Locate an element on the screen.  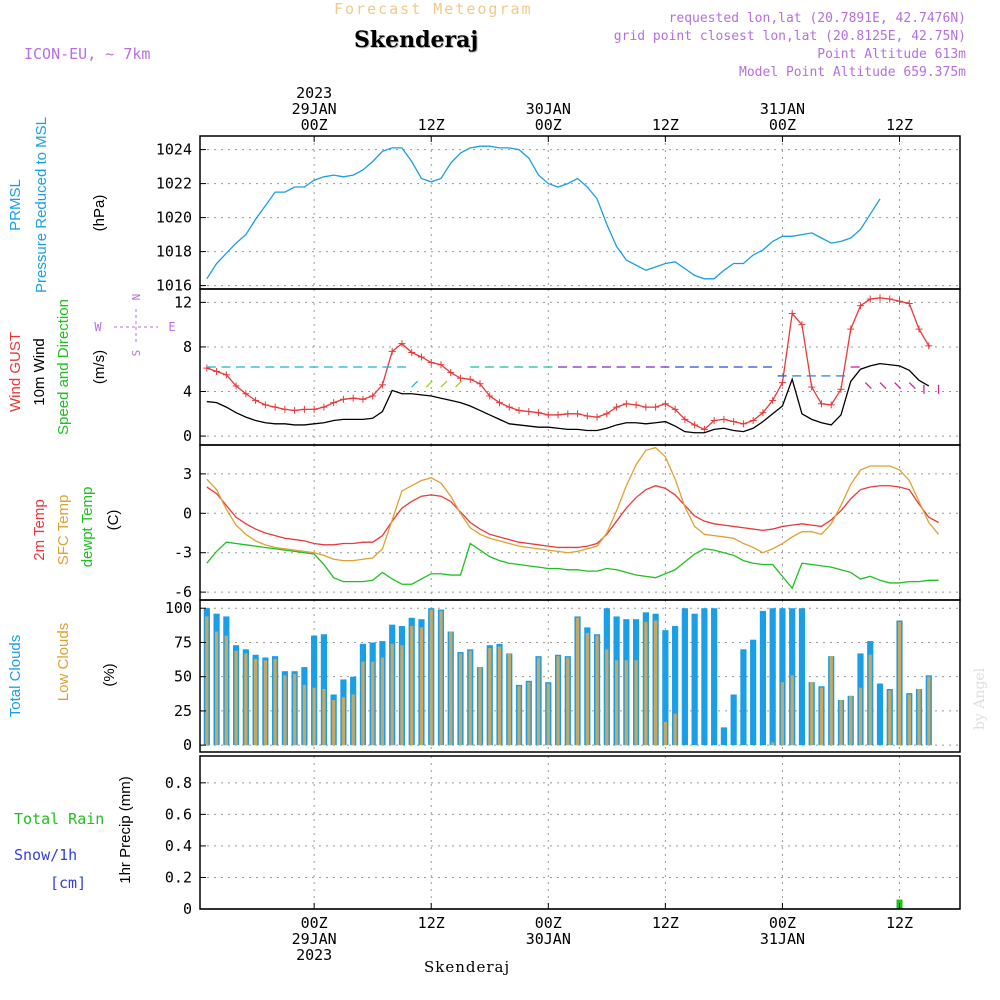
pressure-unit-label: (hPa) is located at coordinates (99, 213).